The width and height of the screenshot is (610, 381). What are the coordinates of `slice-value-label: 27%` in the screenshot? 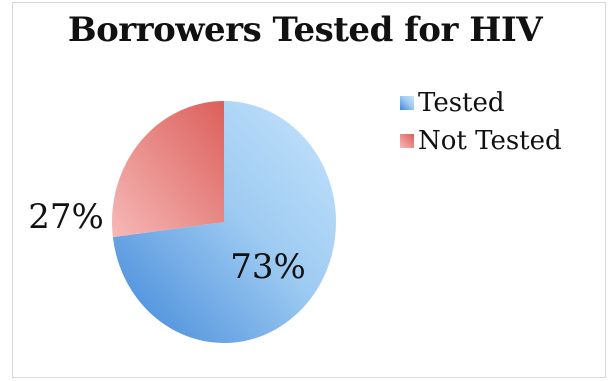 It's located at (66, 217).